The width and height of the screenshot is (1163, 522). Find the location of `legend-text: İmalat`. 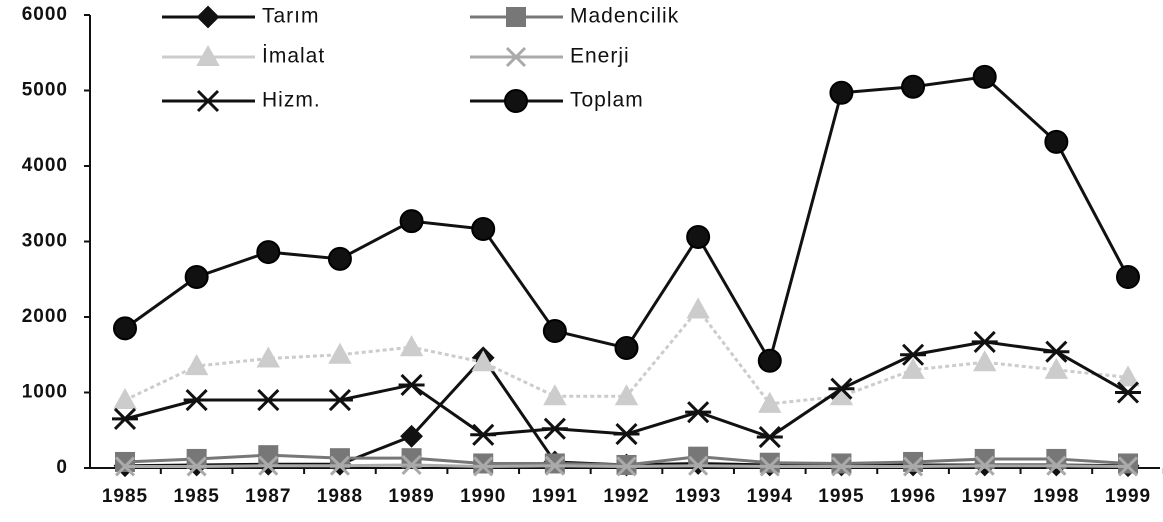

legend-text: İmalat is located at coordinates (293, 56).